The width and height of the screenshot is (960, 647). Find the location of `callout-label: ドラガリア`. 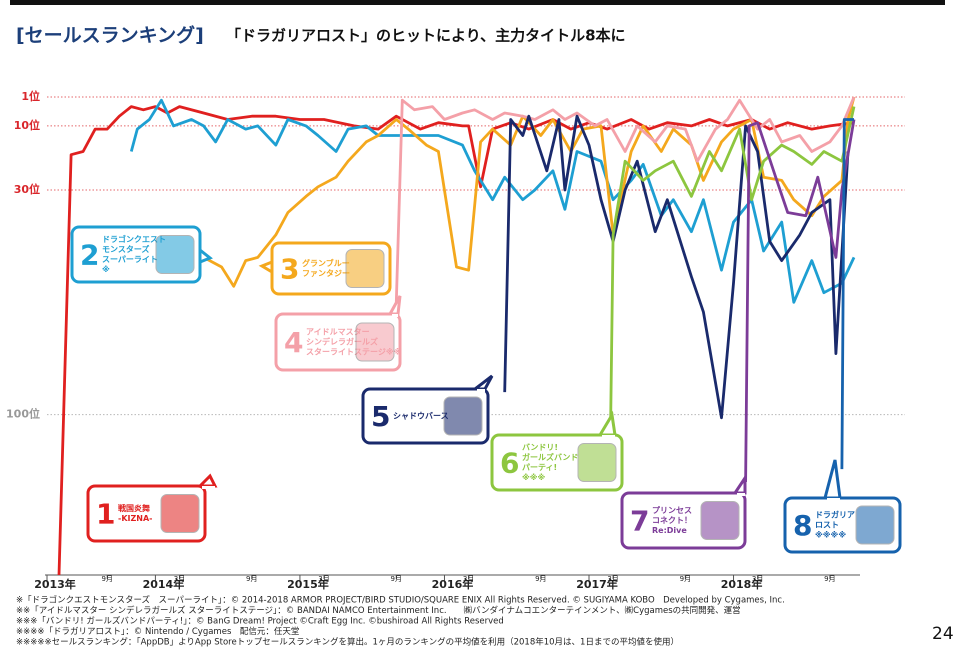

callout-label: ドラガリア is located at coordinates (835, 515).